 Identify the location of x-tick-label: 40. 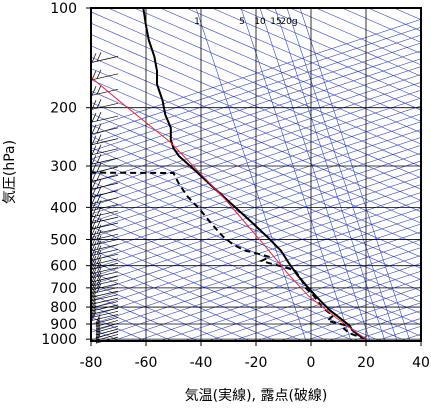
(421, 363).